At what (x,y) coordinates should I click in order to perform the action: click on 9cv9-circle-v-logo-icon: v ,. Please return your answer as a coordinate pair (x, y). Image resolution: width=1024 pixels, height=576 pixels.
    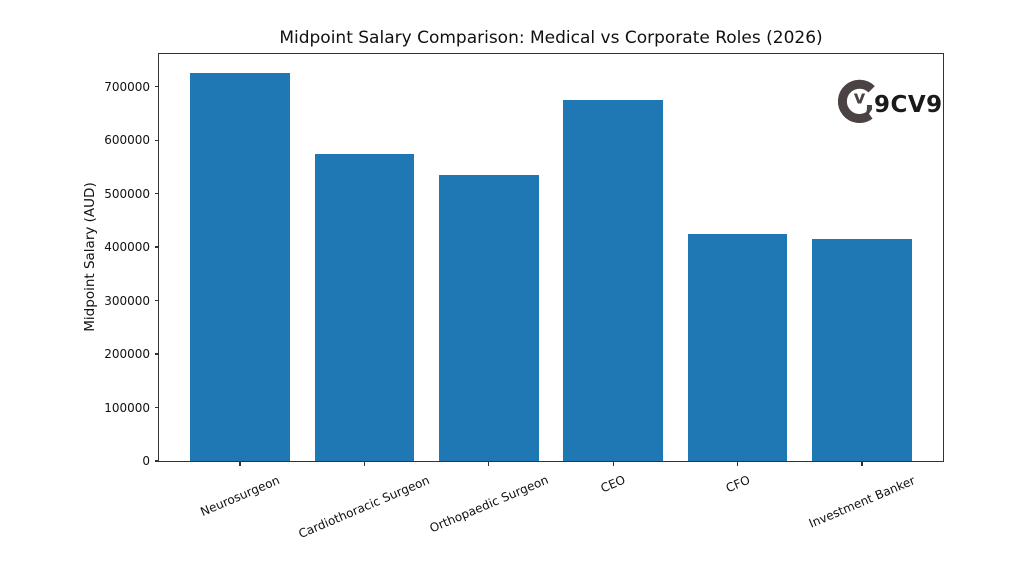
    Looking at the image, I should click on (856, 101).